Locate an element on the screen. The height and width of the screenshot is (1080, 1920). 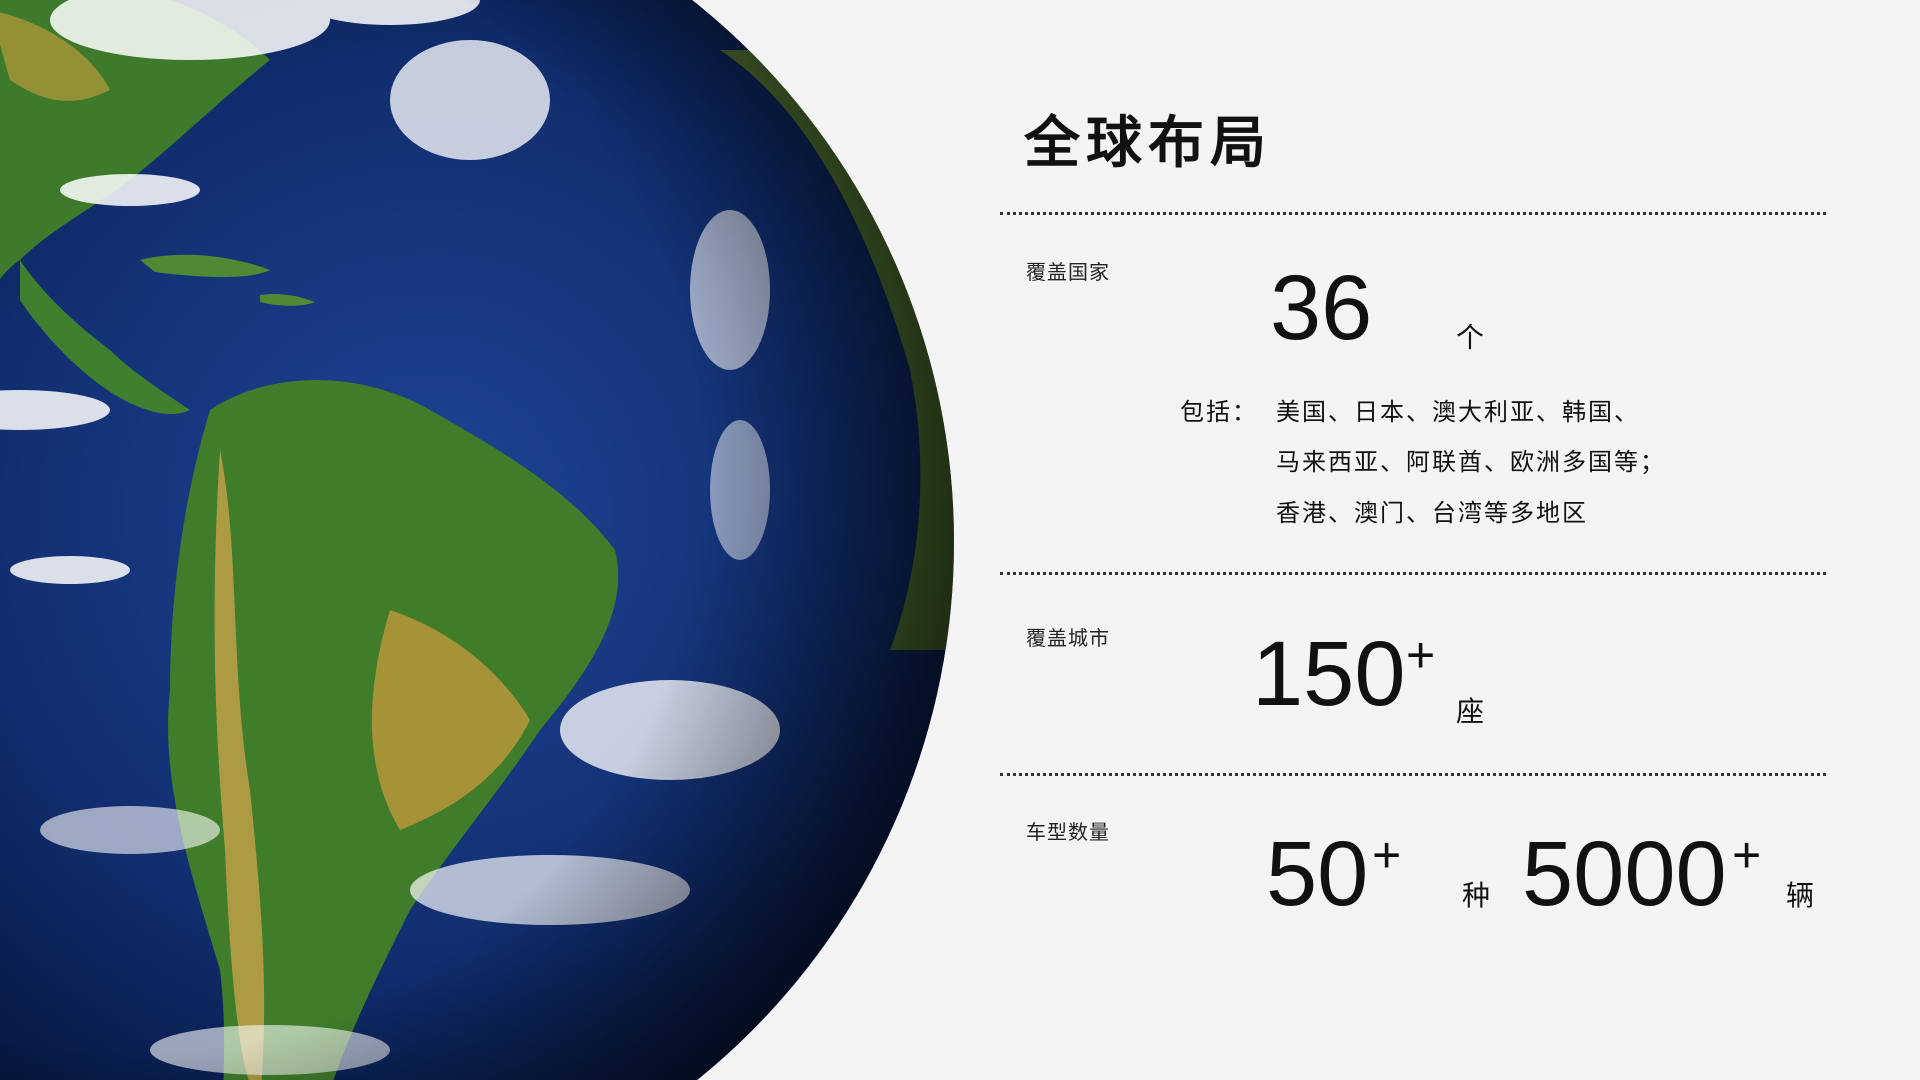
models-types-unit: 种 is located at coordinates (1476, 895).